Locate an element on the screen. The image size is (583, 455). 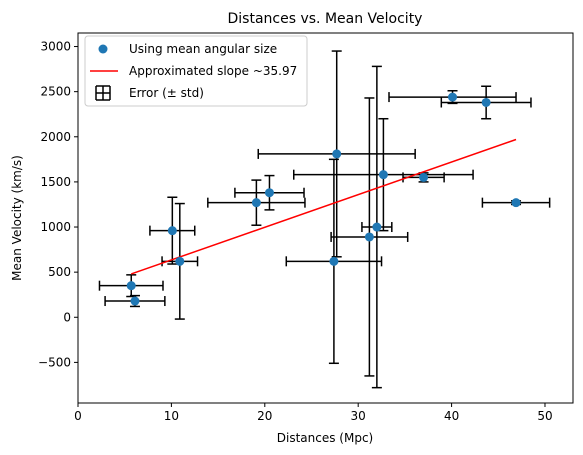
legend-label-fit: Approximated slope ~35.97 is located at coordinates (213, 71).